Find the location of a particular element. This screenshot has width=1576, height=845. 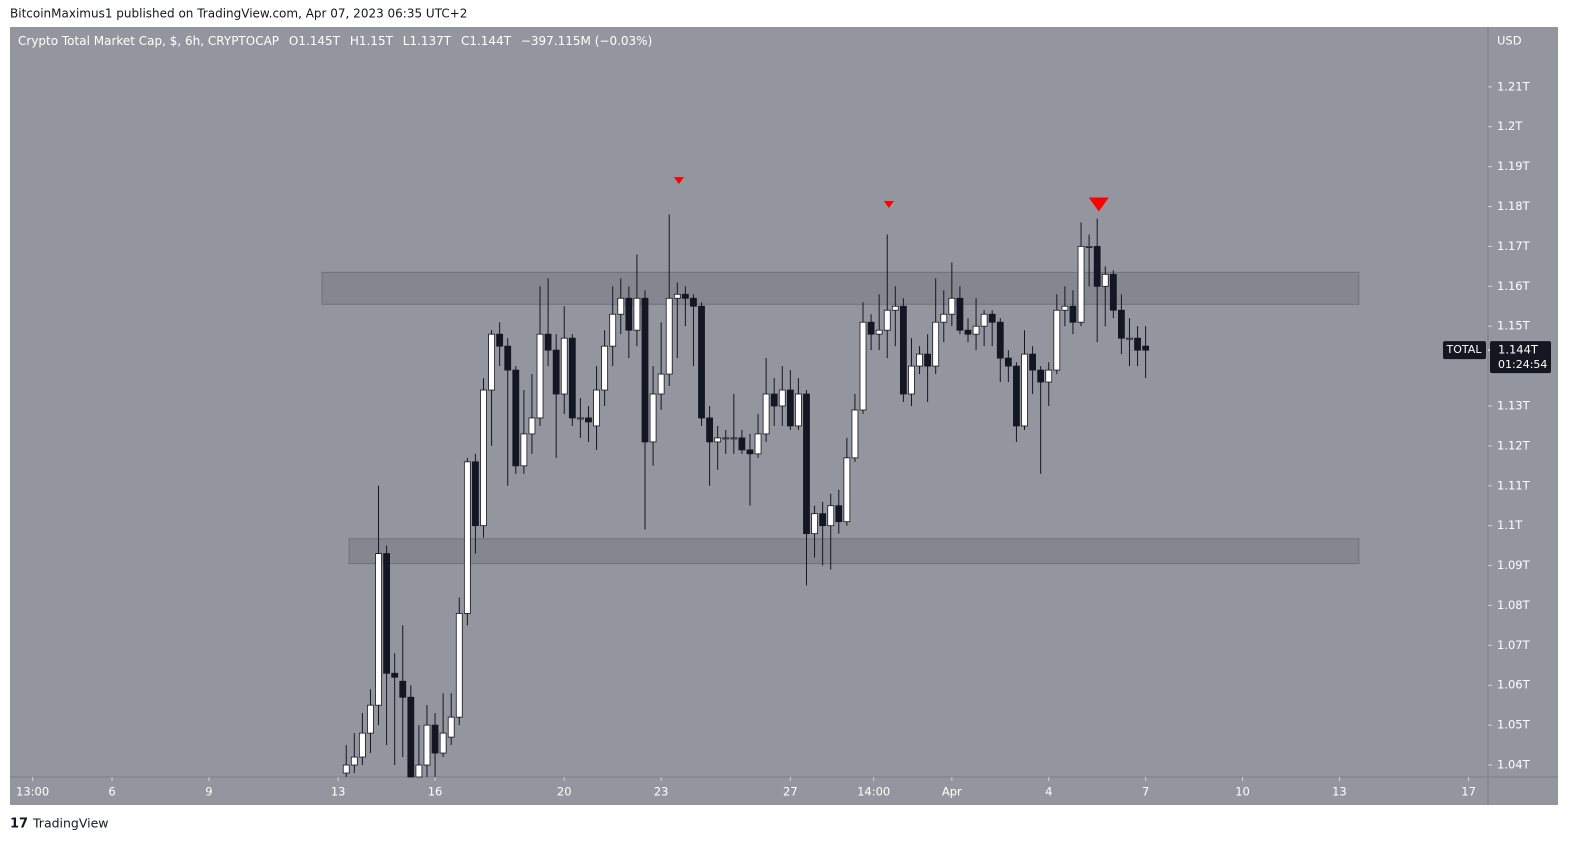

legend-value: 1.15T is located at coordinates (376, 41).